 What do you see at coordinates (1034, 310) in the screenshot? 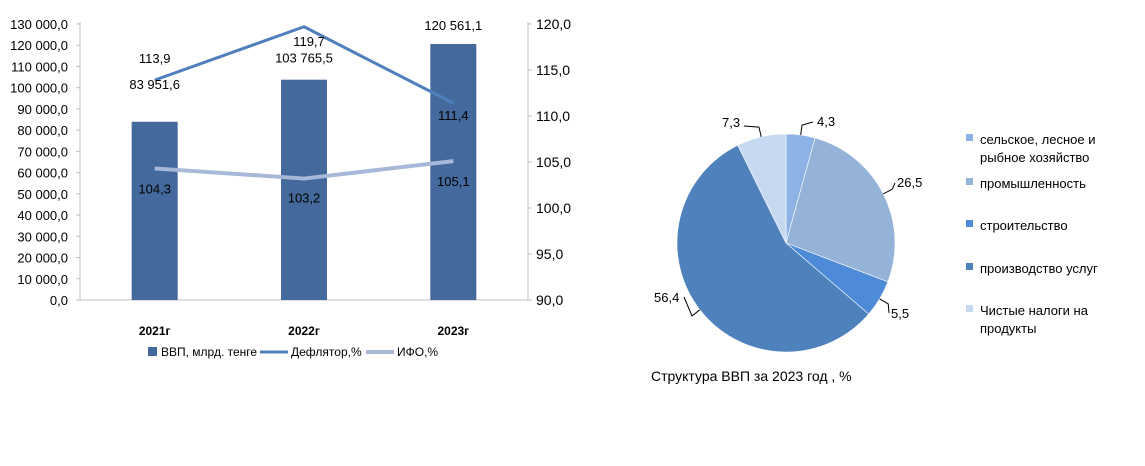
I see `pie-legend-label: Чистые налоги на` at bounding box center [1034, 310].